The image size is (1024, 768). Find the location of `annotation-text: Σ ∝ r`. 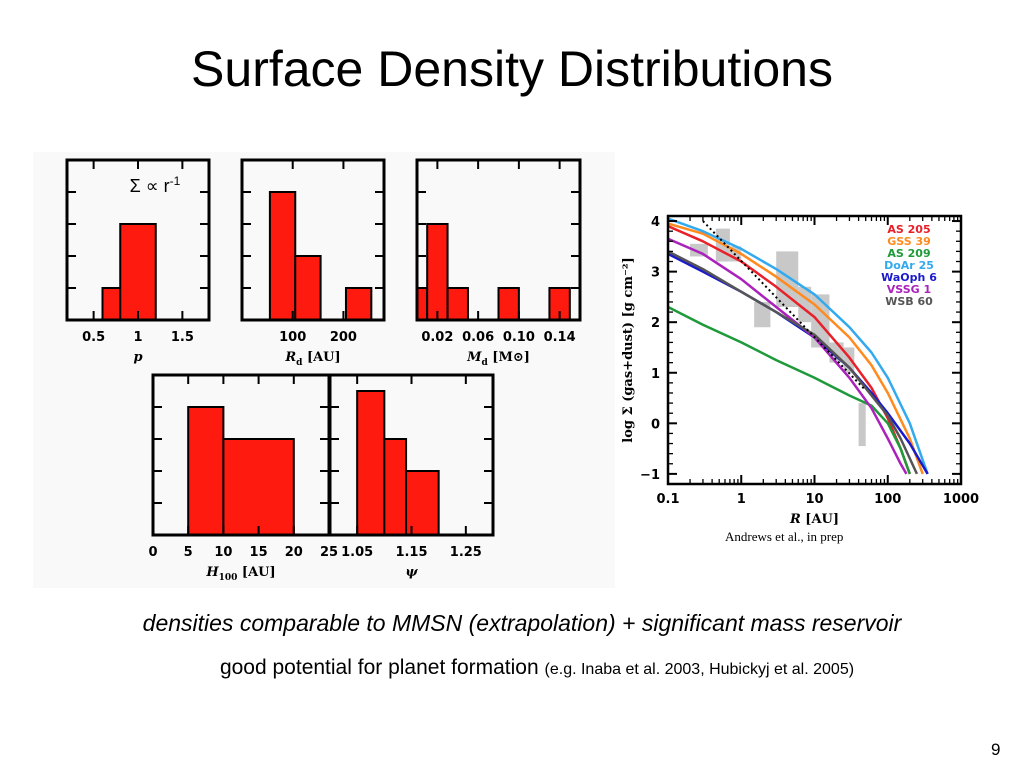

annotation-text: Σ ∝ r is located at coordinates (150, 186).